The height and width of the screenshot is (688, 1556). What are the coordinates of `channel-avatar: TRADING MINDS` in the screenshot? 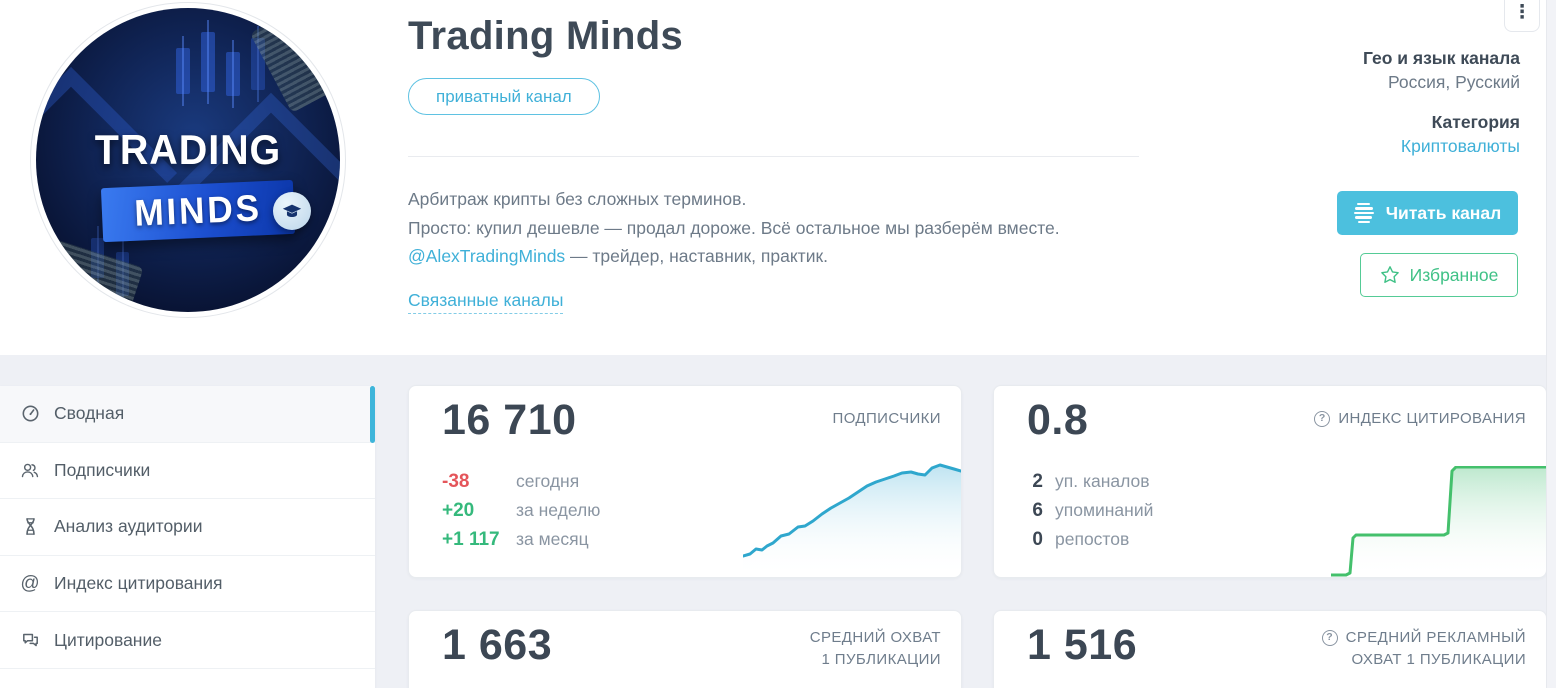 It's located at (188, 160).